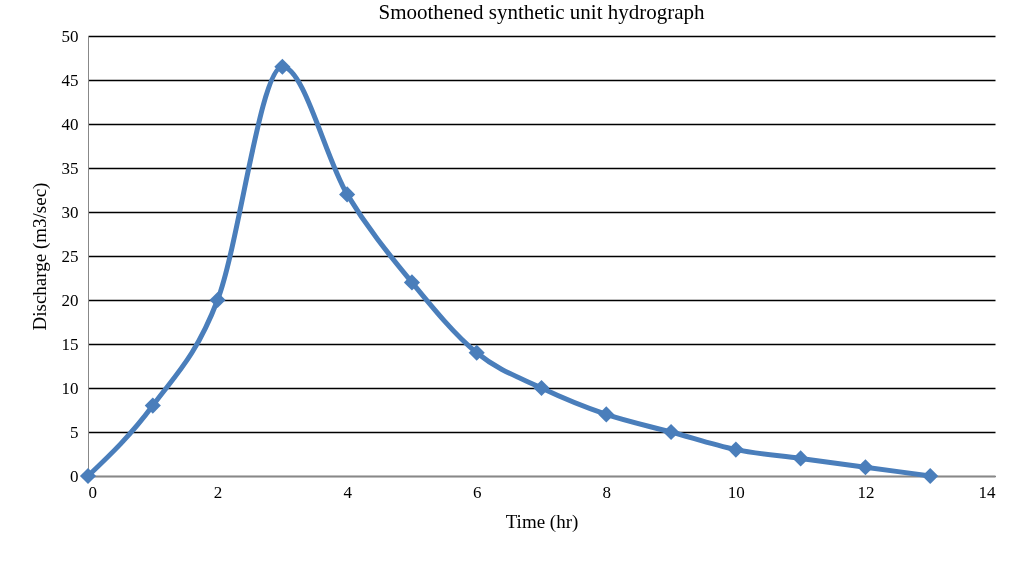  What do you see at coordinates (70, 344) in the screenshot?
I see `y-tick-label: 15` at bounding box center [70, 344].